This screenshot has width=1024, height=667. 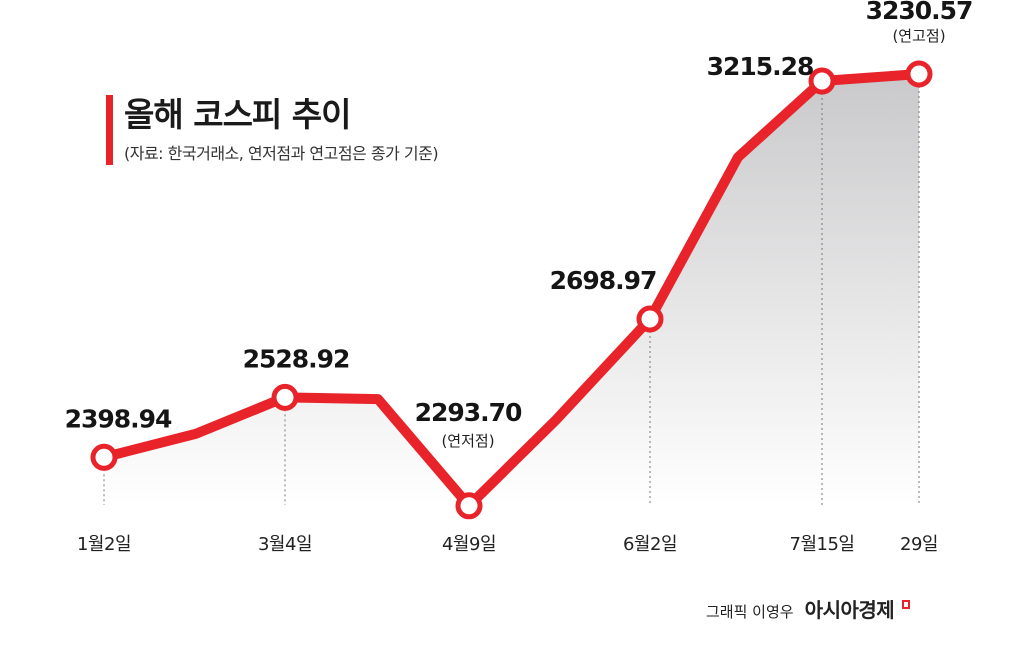 What do you see at coordinates (104, 544) in the screenshot?
I see `x-tick-label-0: 1월2일` at bounding box center [104, 544].